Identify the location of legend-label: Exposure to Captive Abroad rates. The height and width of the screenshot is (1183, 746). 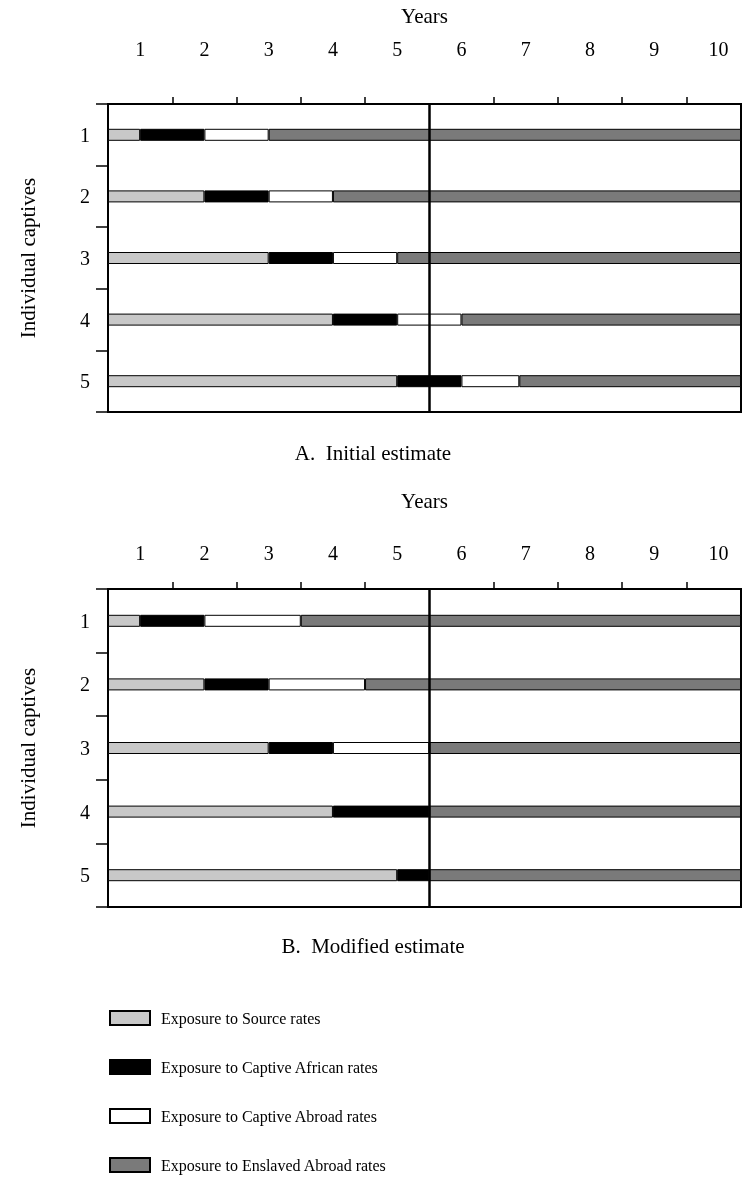
(269, 1116).